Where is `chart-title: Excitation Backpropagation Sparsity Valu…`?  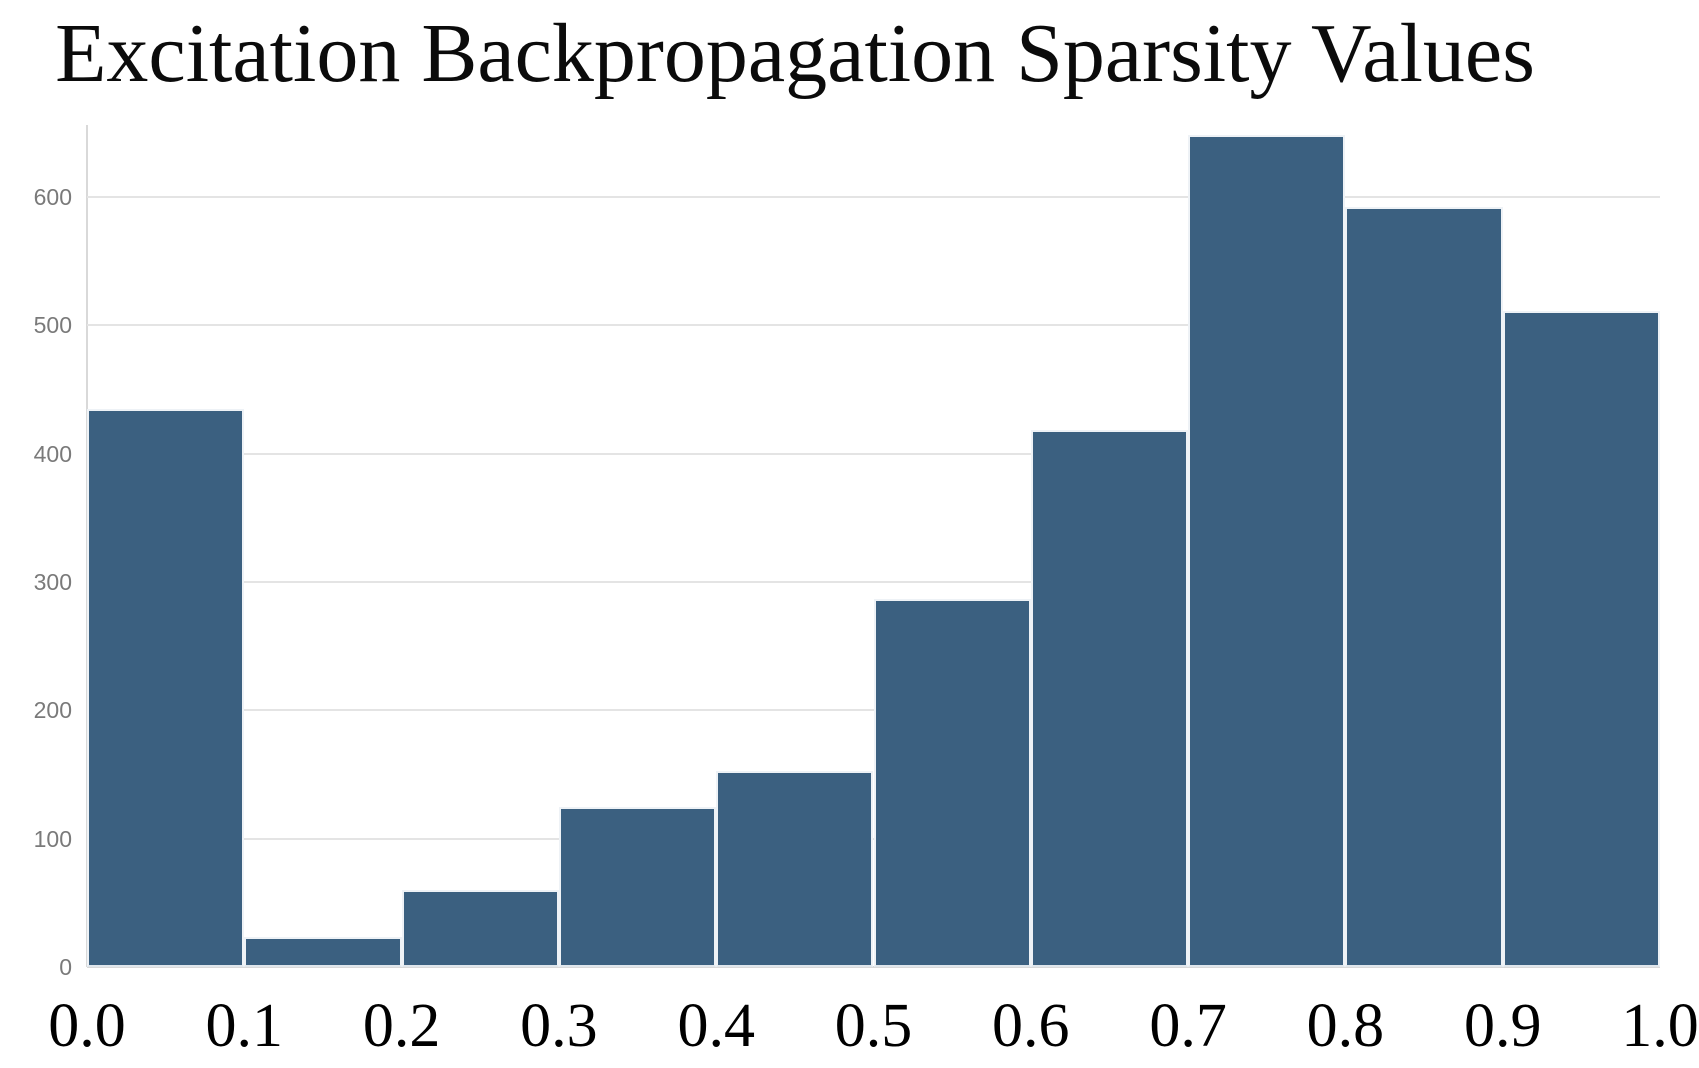 chart-title: Excitation Backpropagation Sparsity Valu… is located at coordinates (795, 53).